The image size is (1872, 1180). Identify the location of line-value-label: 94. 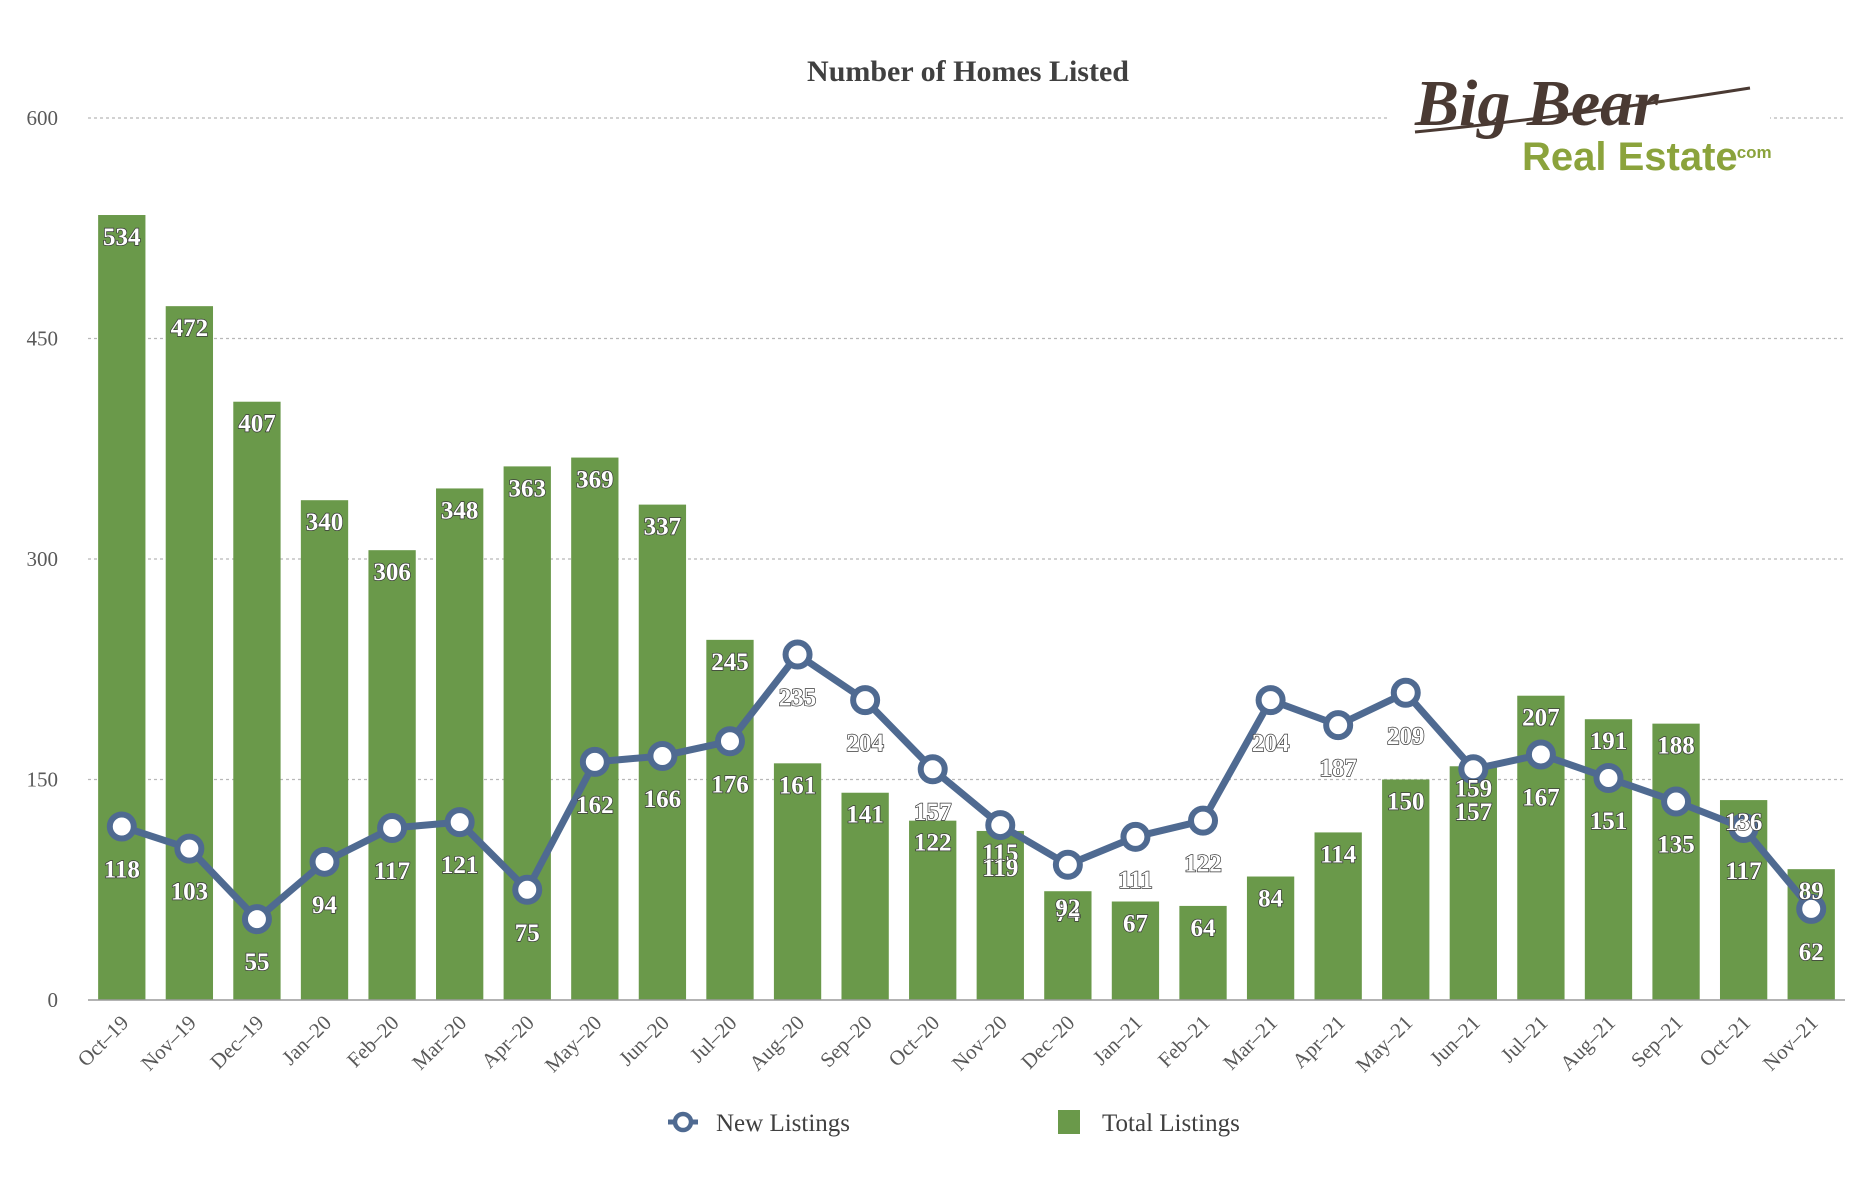
(325, 905).